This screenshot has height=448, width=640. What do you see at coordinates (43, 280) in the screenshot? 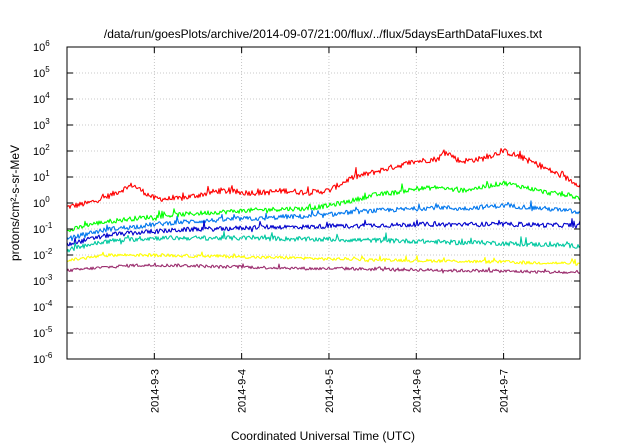
I see `y-tick-label: 10⁻³` at bounding box center [43, 280].